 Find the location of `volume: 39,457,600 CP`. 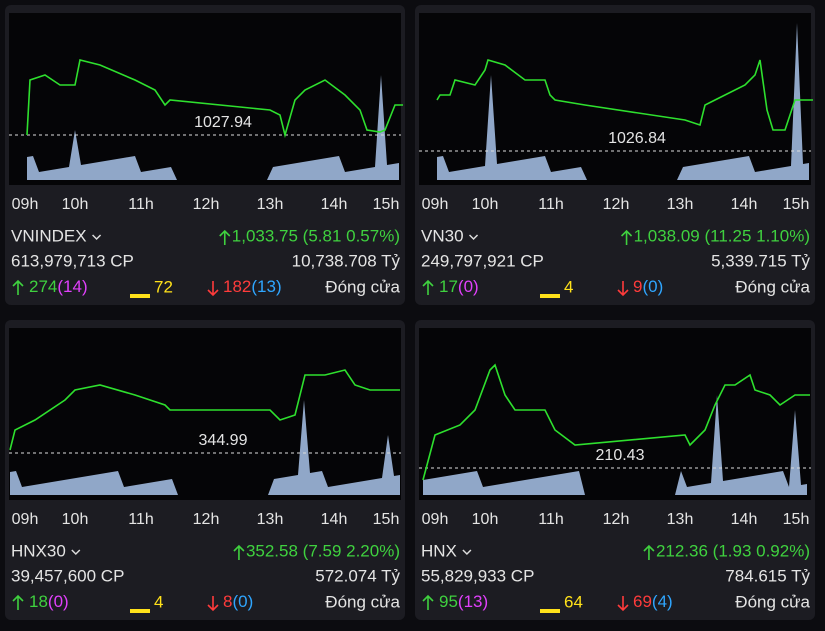

volume: 39,457,600 CP is located at coordinates (67, 575).